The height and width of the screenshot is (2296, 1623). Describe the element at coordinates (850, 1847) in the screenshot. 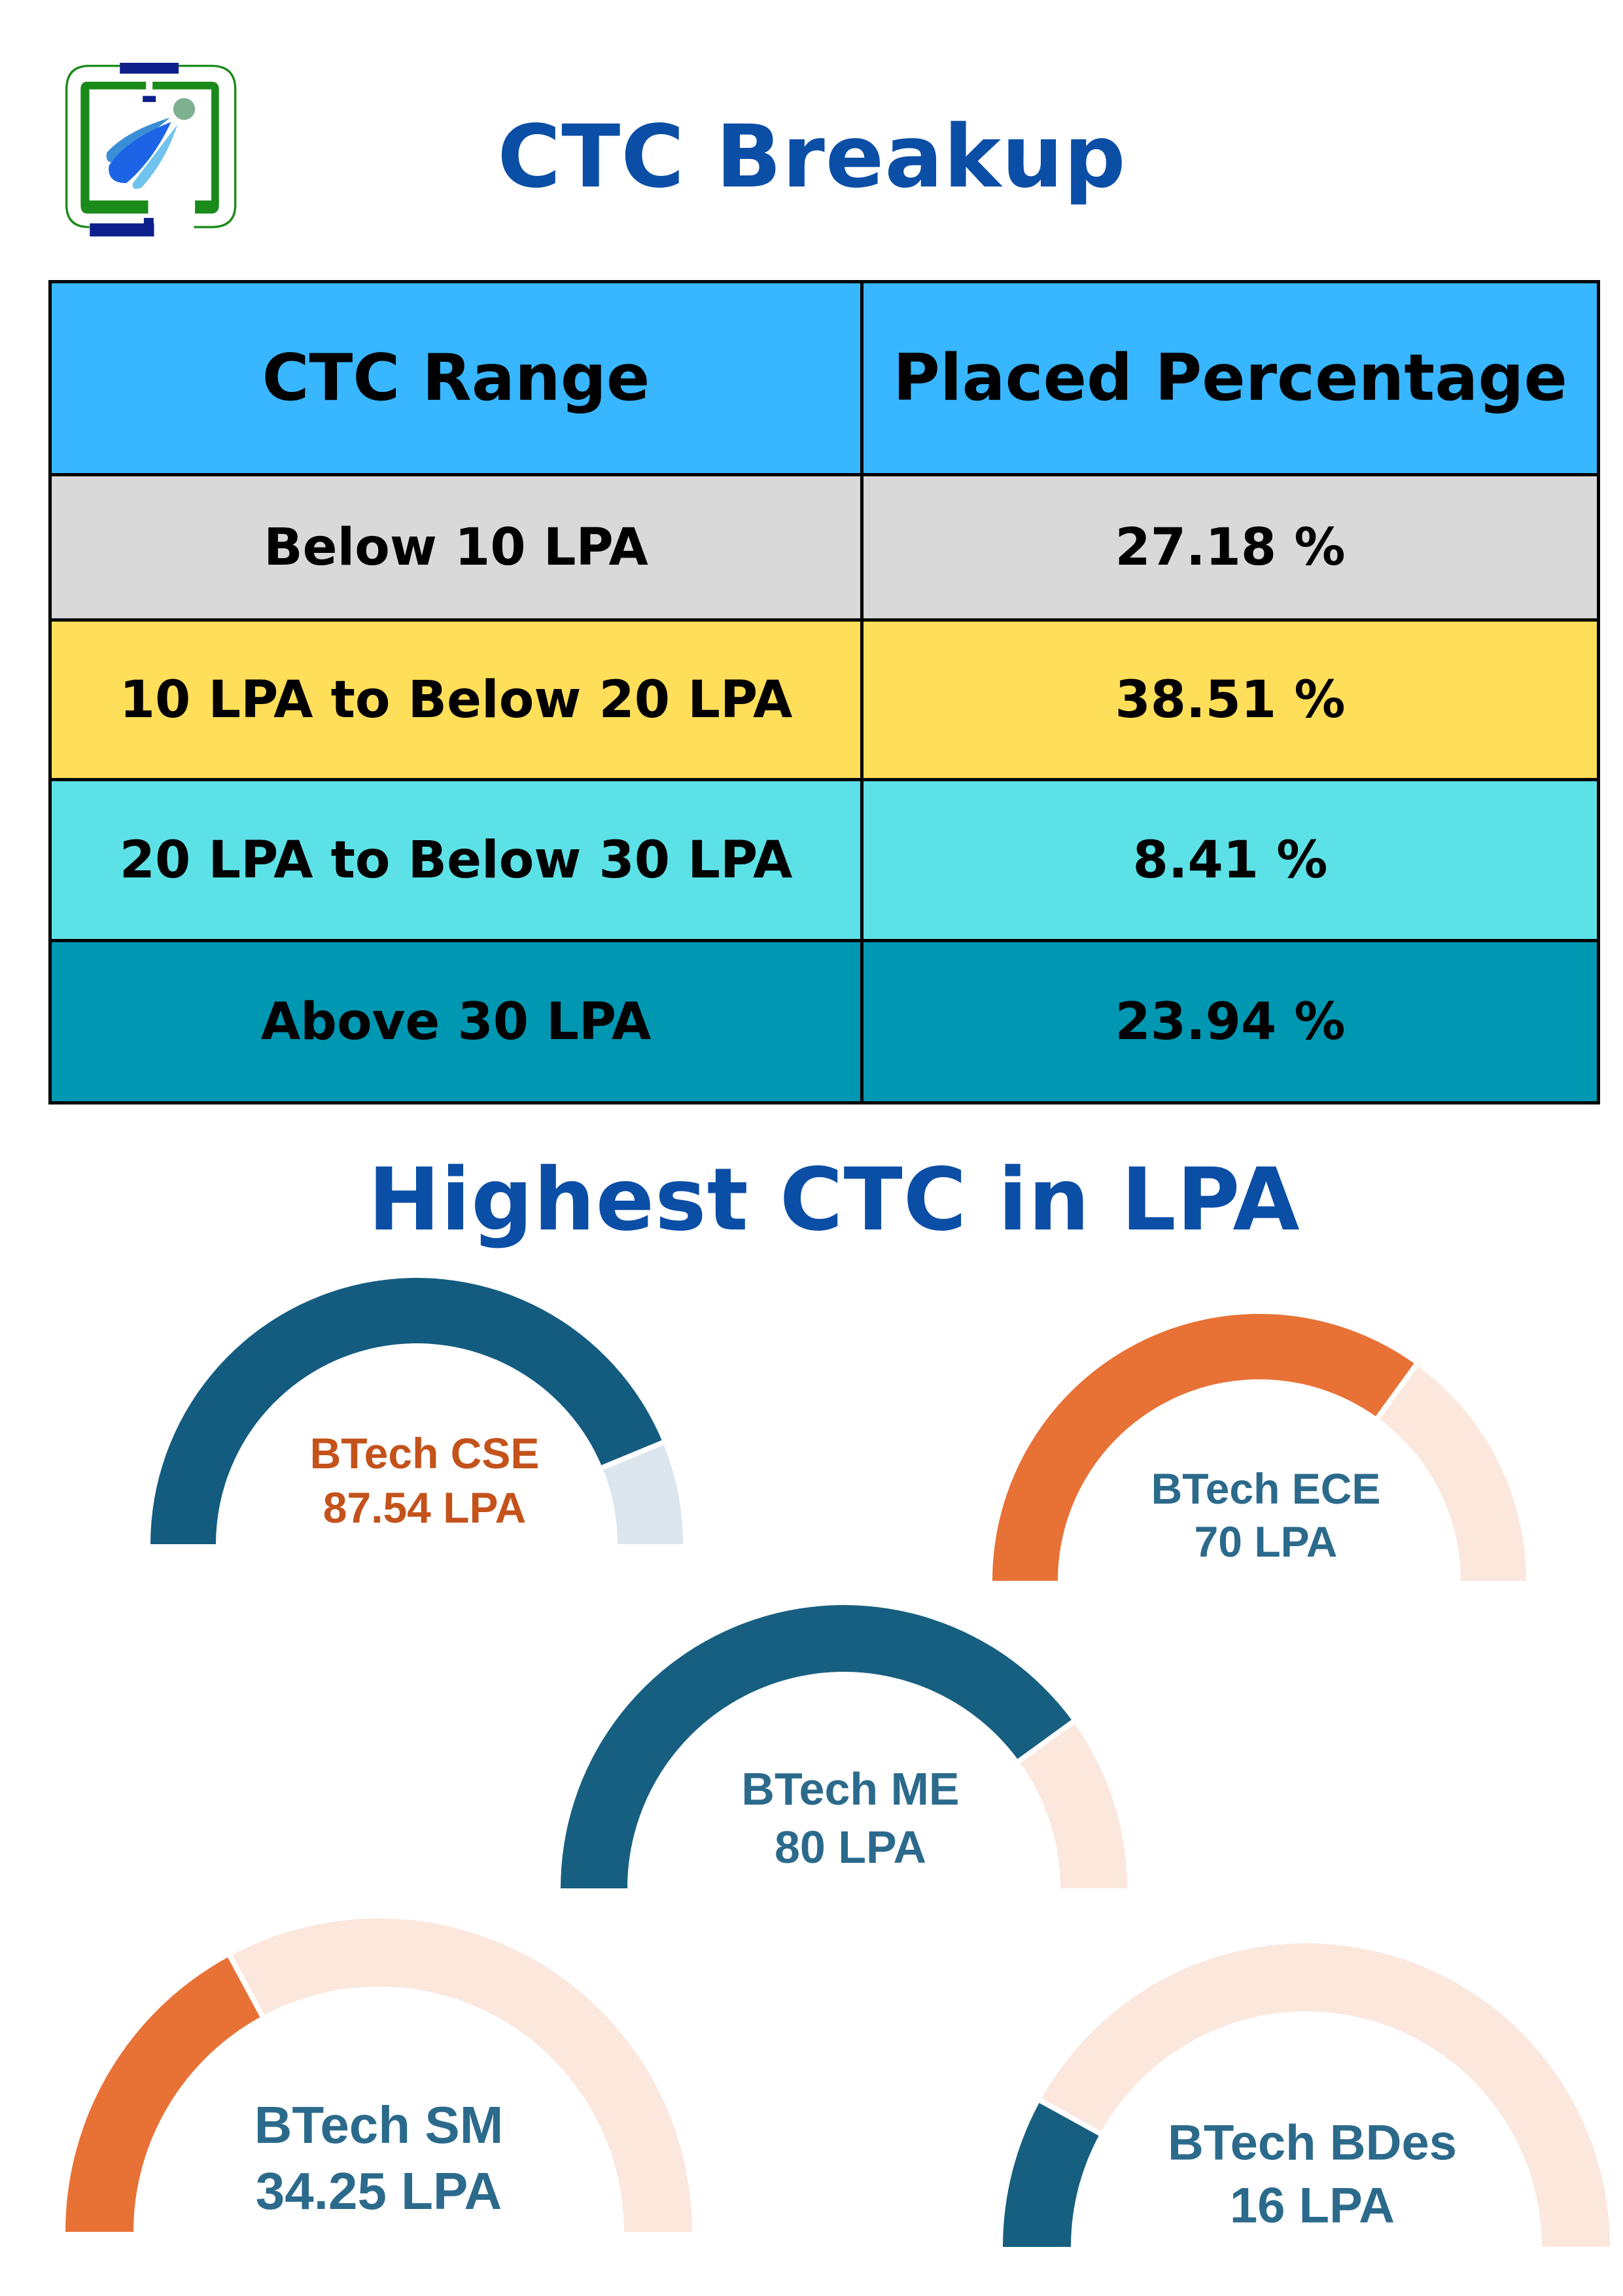

I see `gauge-value-label: 80 LPA` at that location.